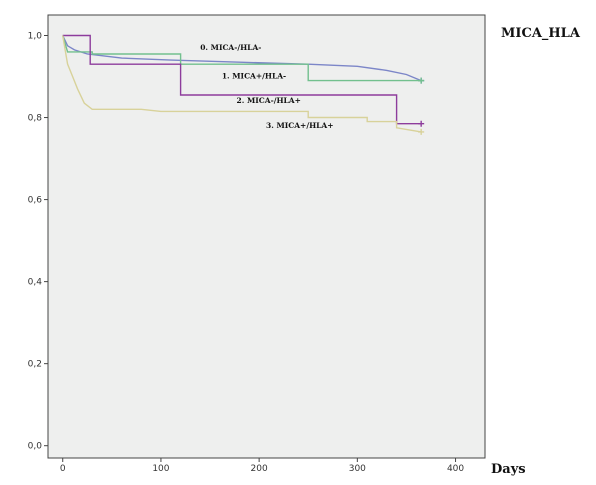  What do you see at coordinates (38, 242) in the screenshot?
I see `y-axis: 0,0 0,2 0,4 0,6 0,8 1,0` at bounding box center [38, 242].